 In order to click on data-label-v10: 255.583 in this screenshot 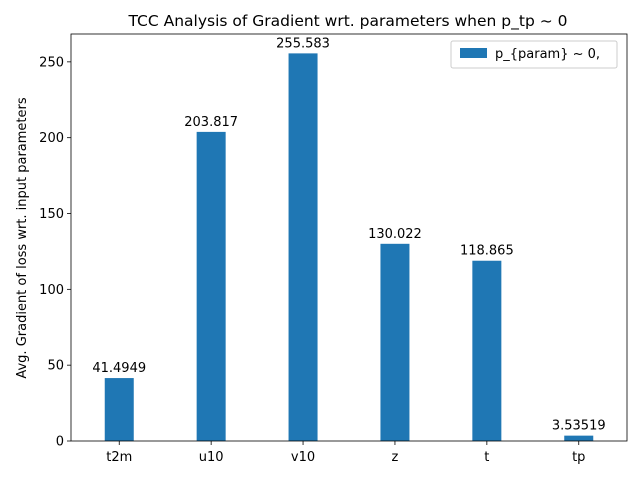, I will do `click(303, 43)`.